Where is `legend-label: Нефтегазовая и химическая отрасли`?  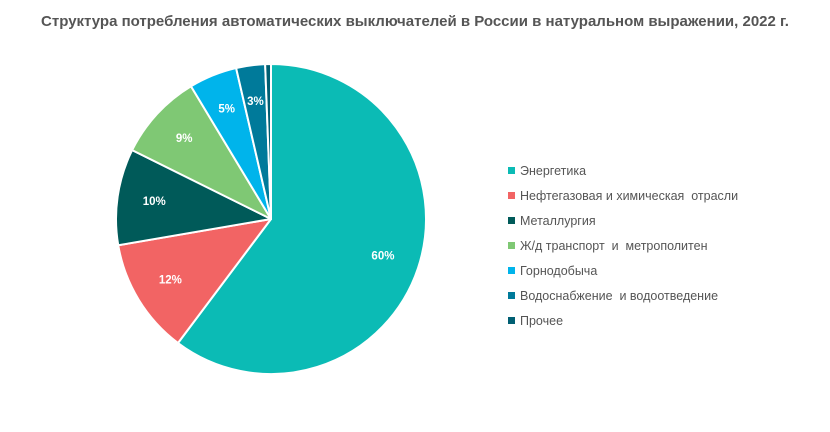
legend-label: Нефтегазовая и химическая отрасли is located at coordinates (629, 195).